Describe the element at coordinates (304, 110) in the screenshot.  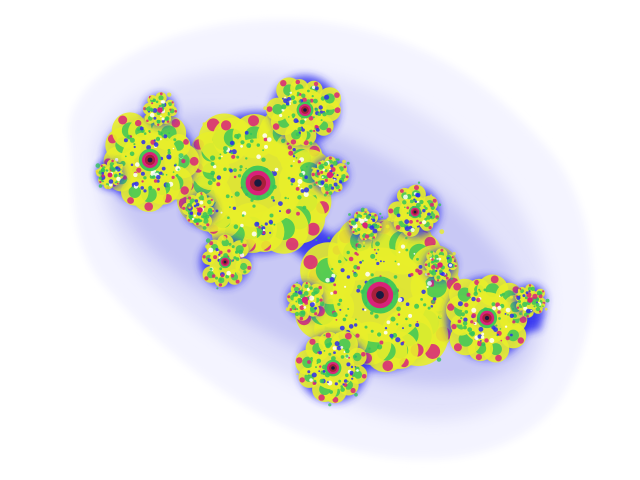
I see `blob-top` at that location.